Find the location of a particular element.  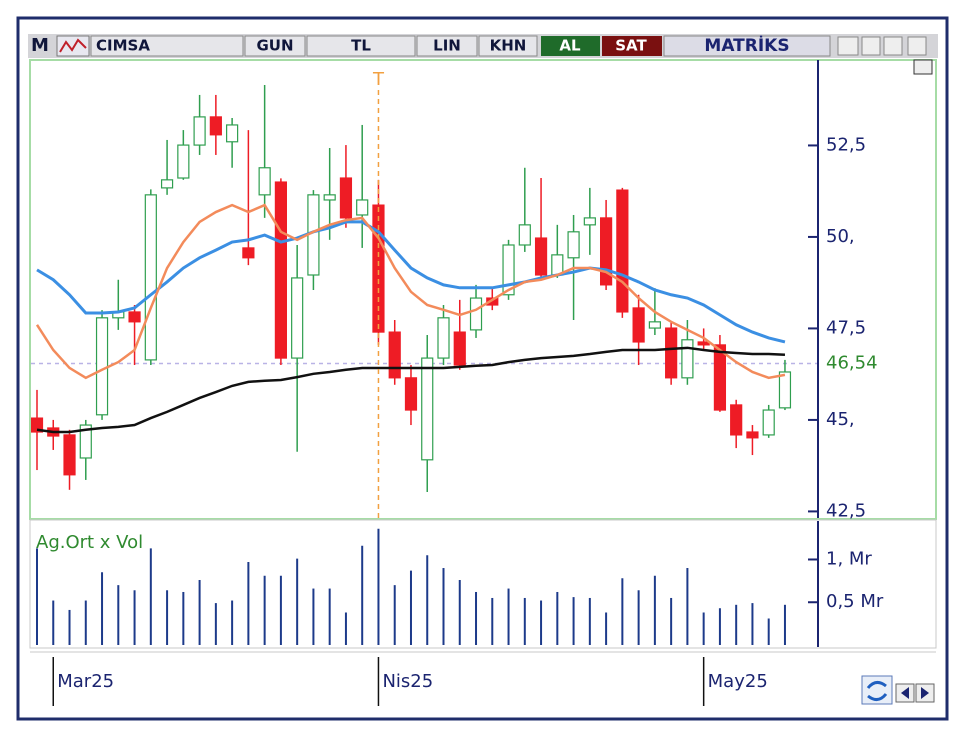

toolbar: M CIMSA GUN TL LIN KHN AL SAT MATRİKS is located at coordinates (483, 46).